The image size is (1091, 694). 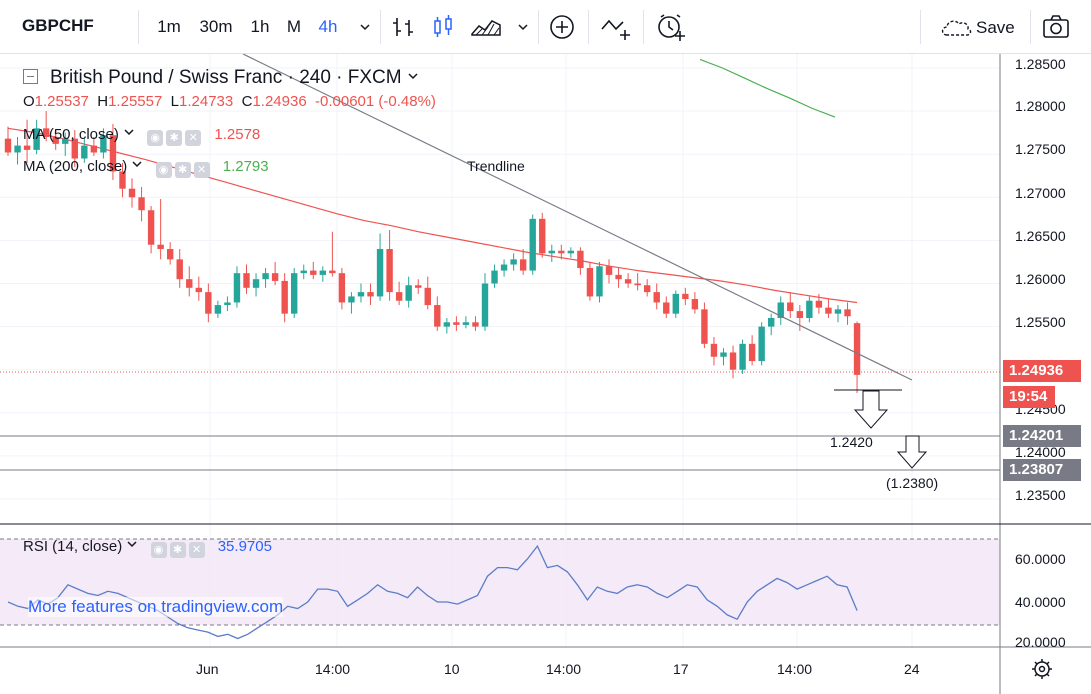 I want to click on ma50-label: MA (50, close), so click(x=71, y=134).